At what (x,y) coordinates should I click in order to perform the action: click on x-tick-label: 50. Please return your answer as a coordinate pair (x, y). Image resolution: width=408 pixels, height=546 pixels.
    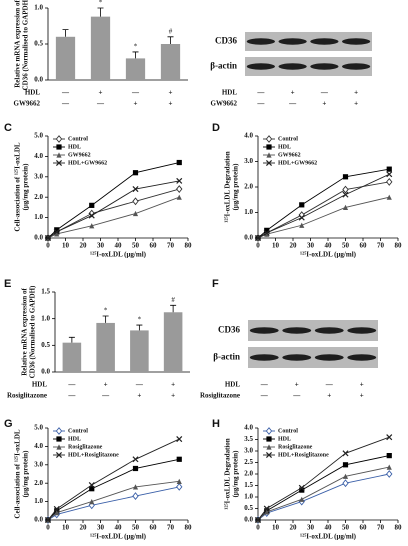
    Looking at the image, I should click on (346, 246).